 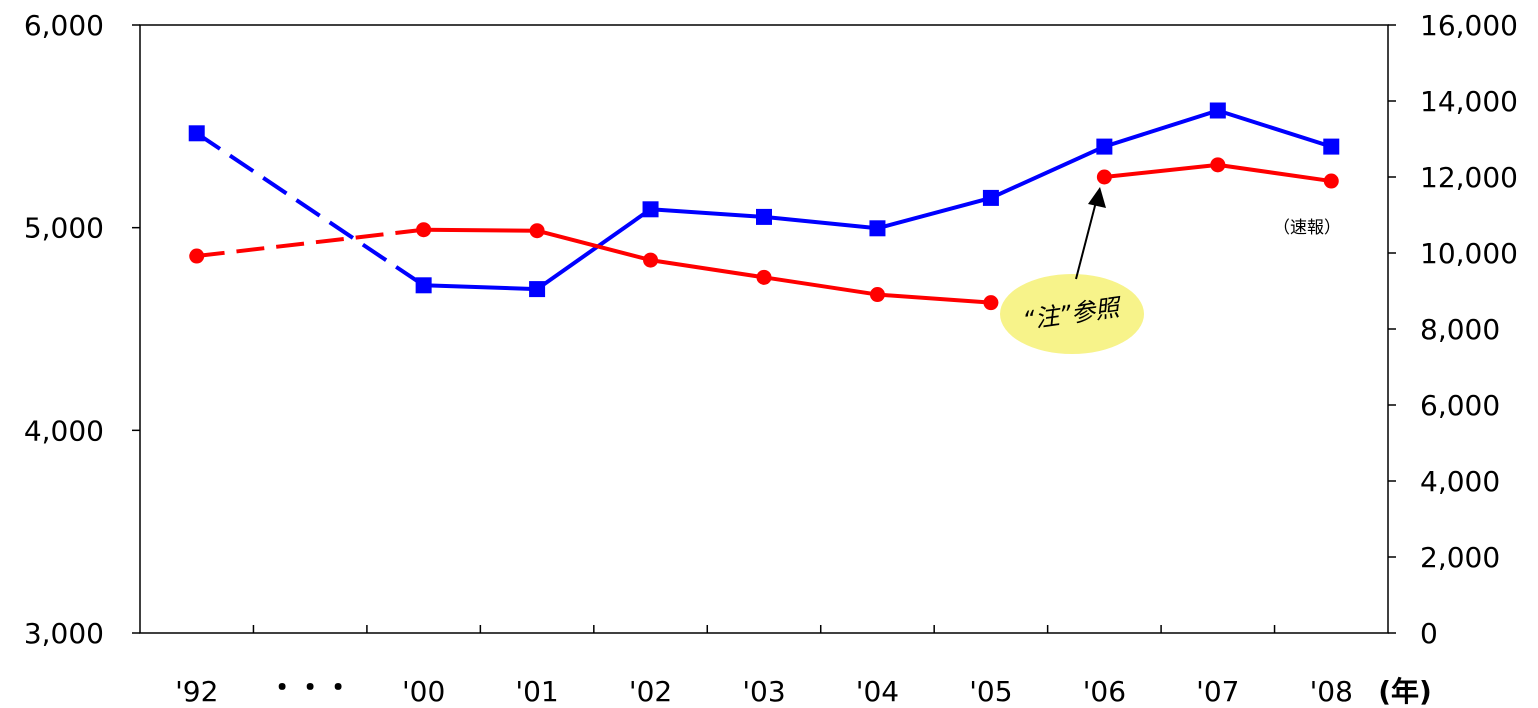 I want to click on x-tick-label: '02, so click(x=650, y=691).